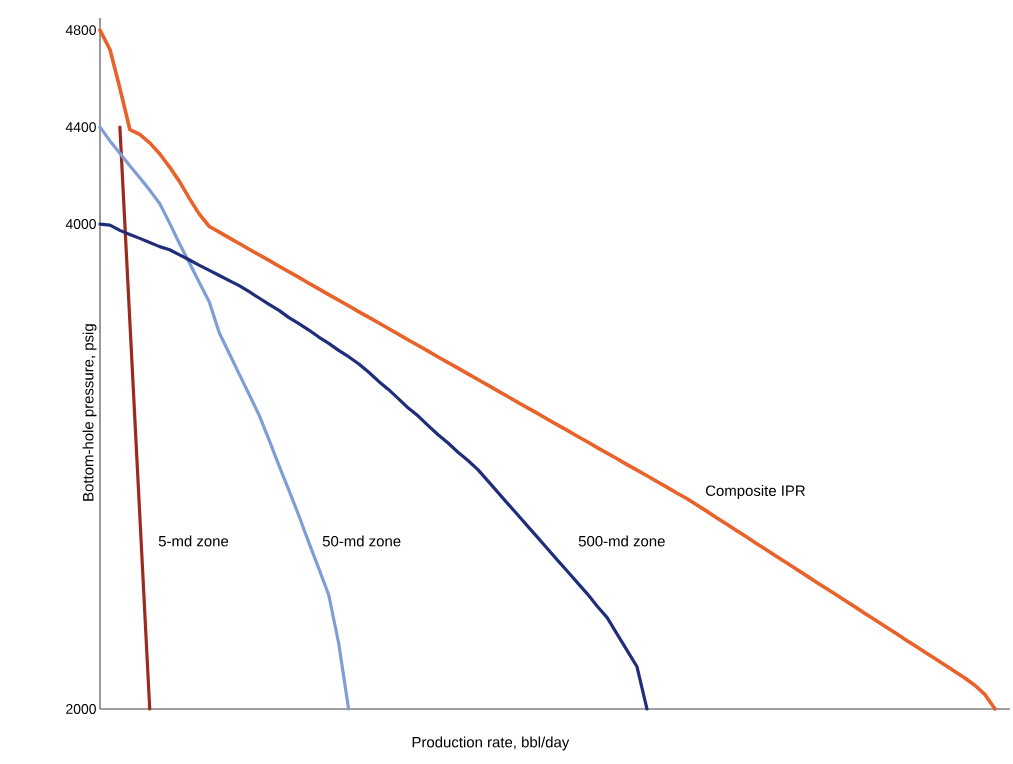 This screenshot has height=764, width=1013. I want to click on x-axis-title: Production rate, bbl/day, so click(491, 743).